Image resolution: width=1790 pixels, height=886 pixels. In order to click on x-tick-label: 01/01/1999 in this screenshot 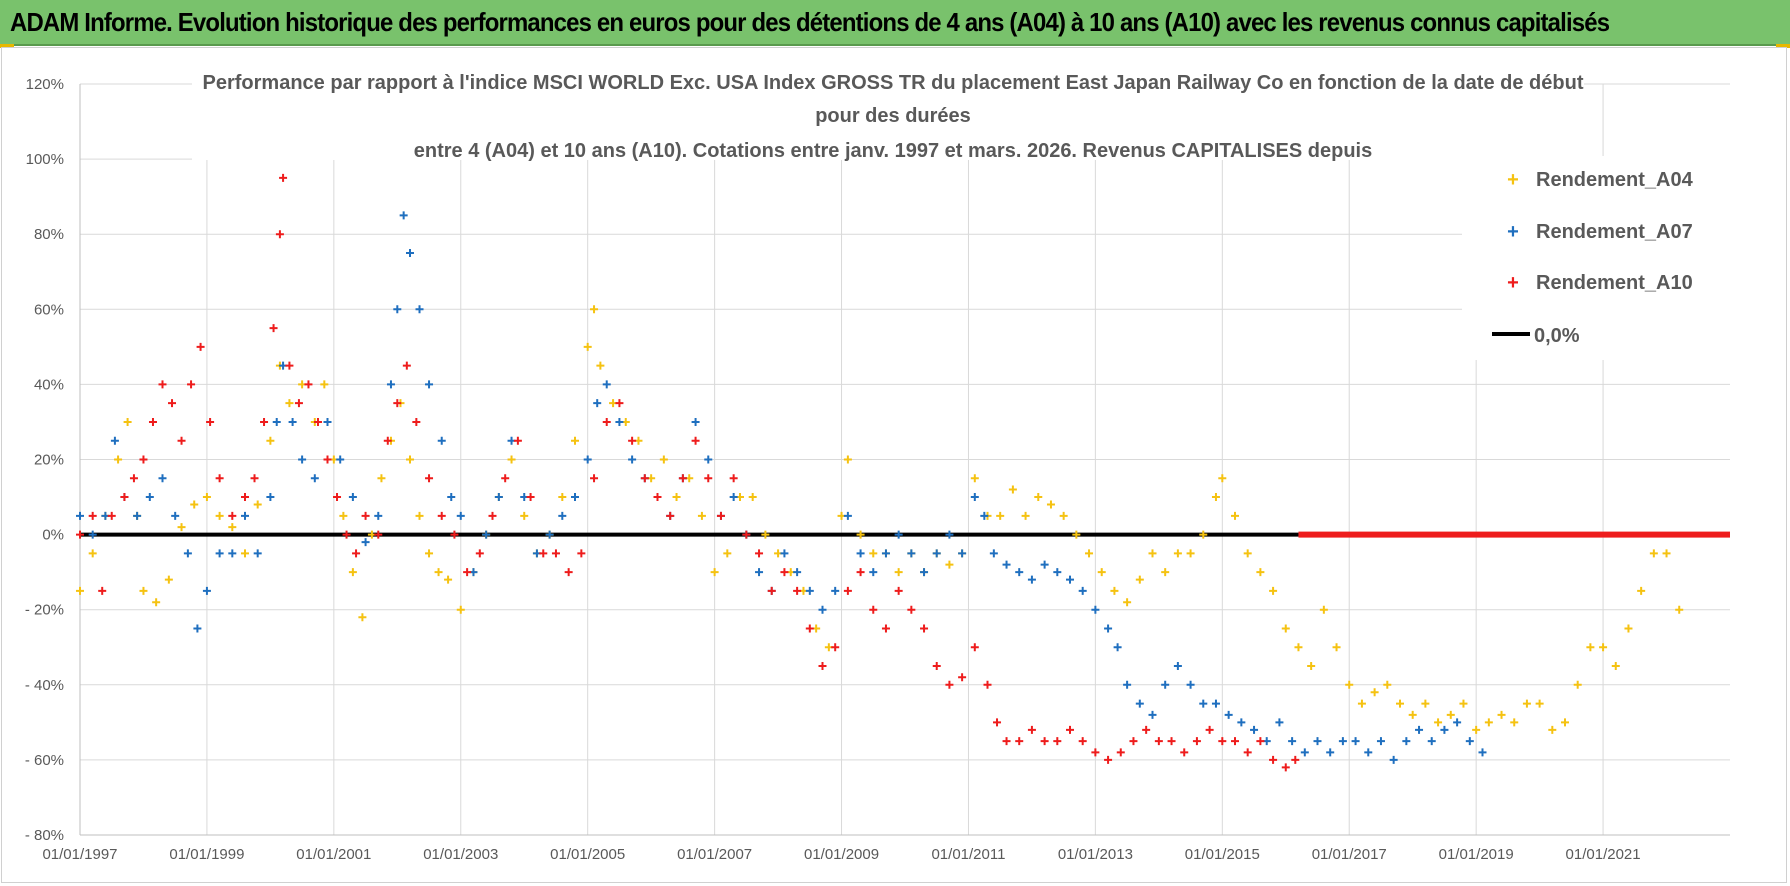, I will do `click(206, 854)`.